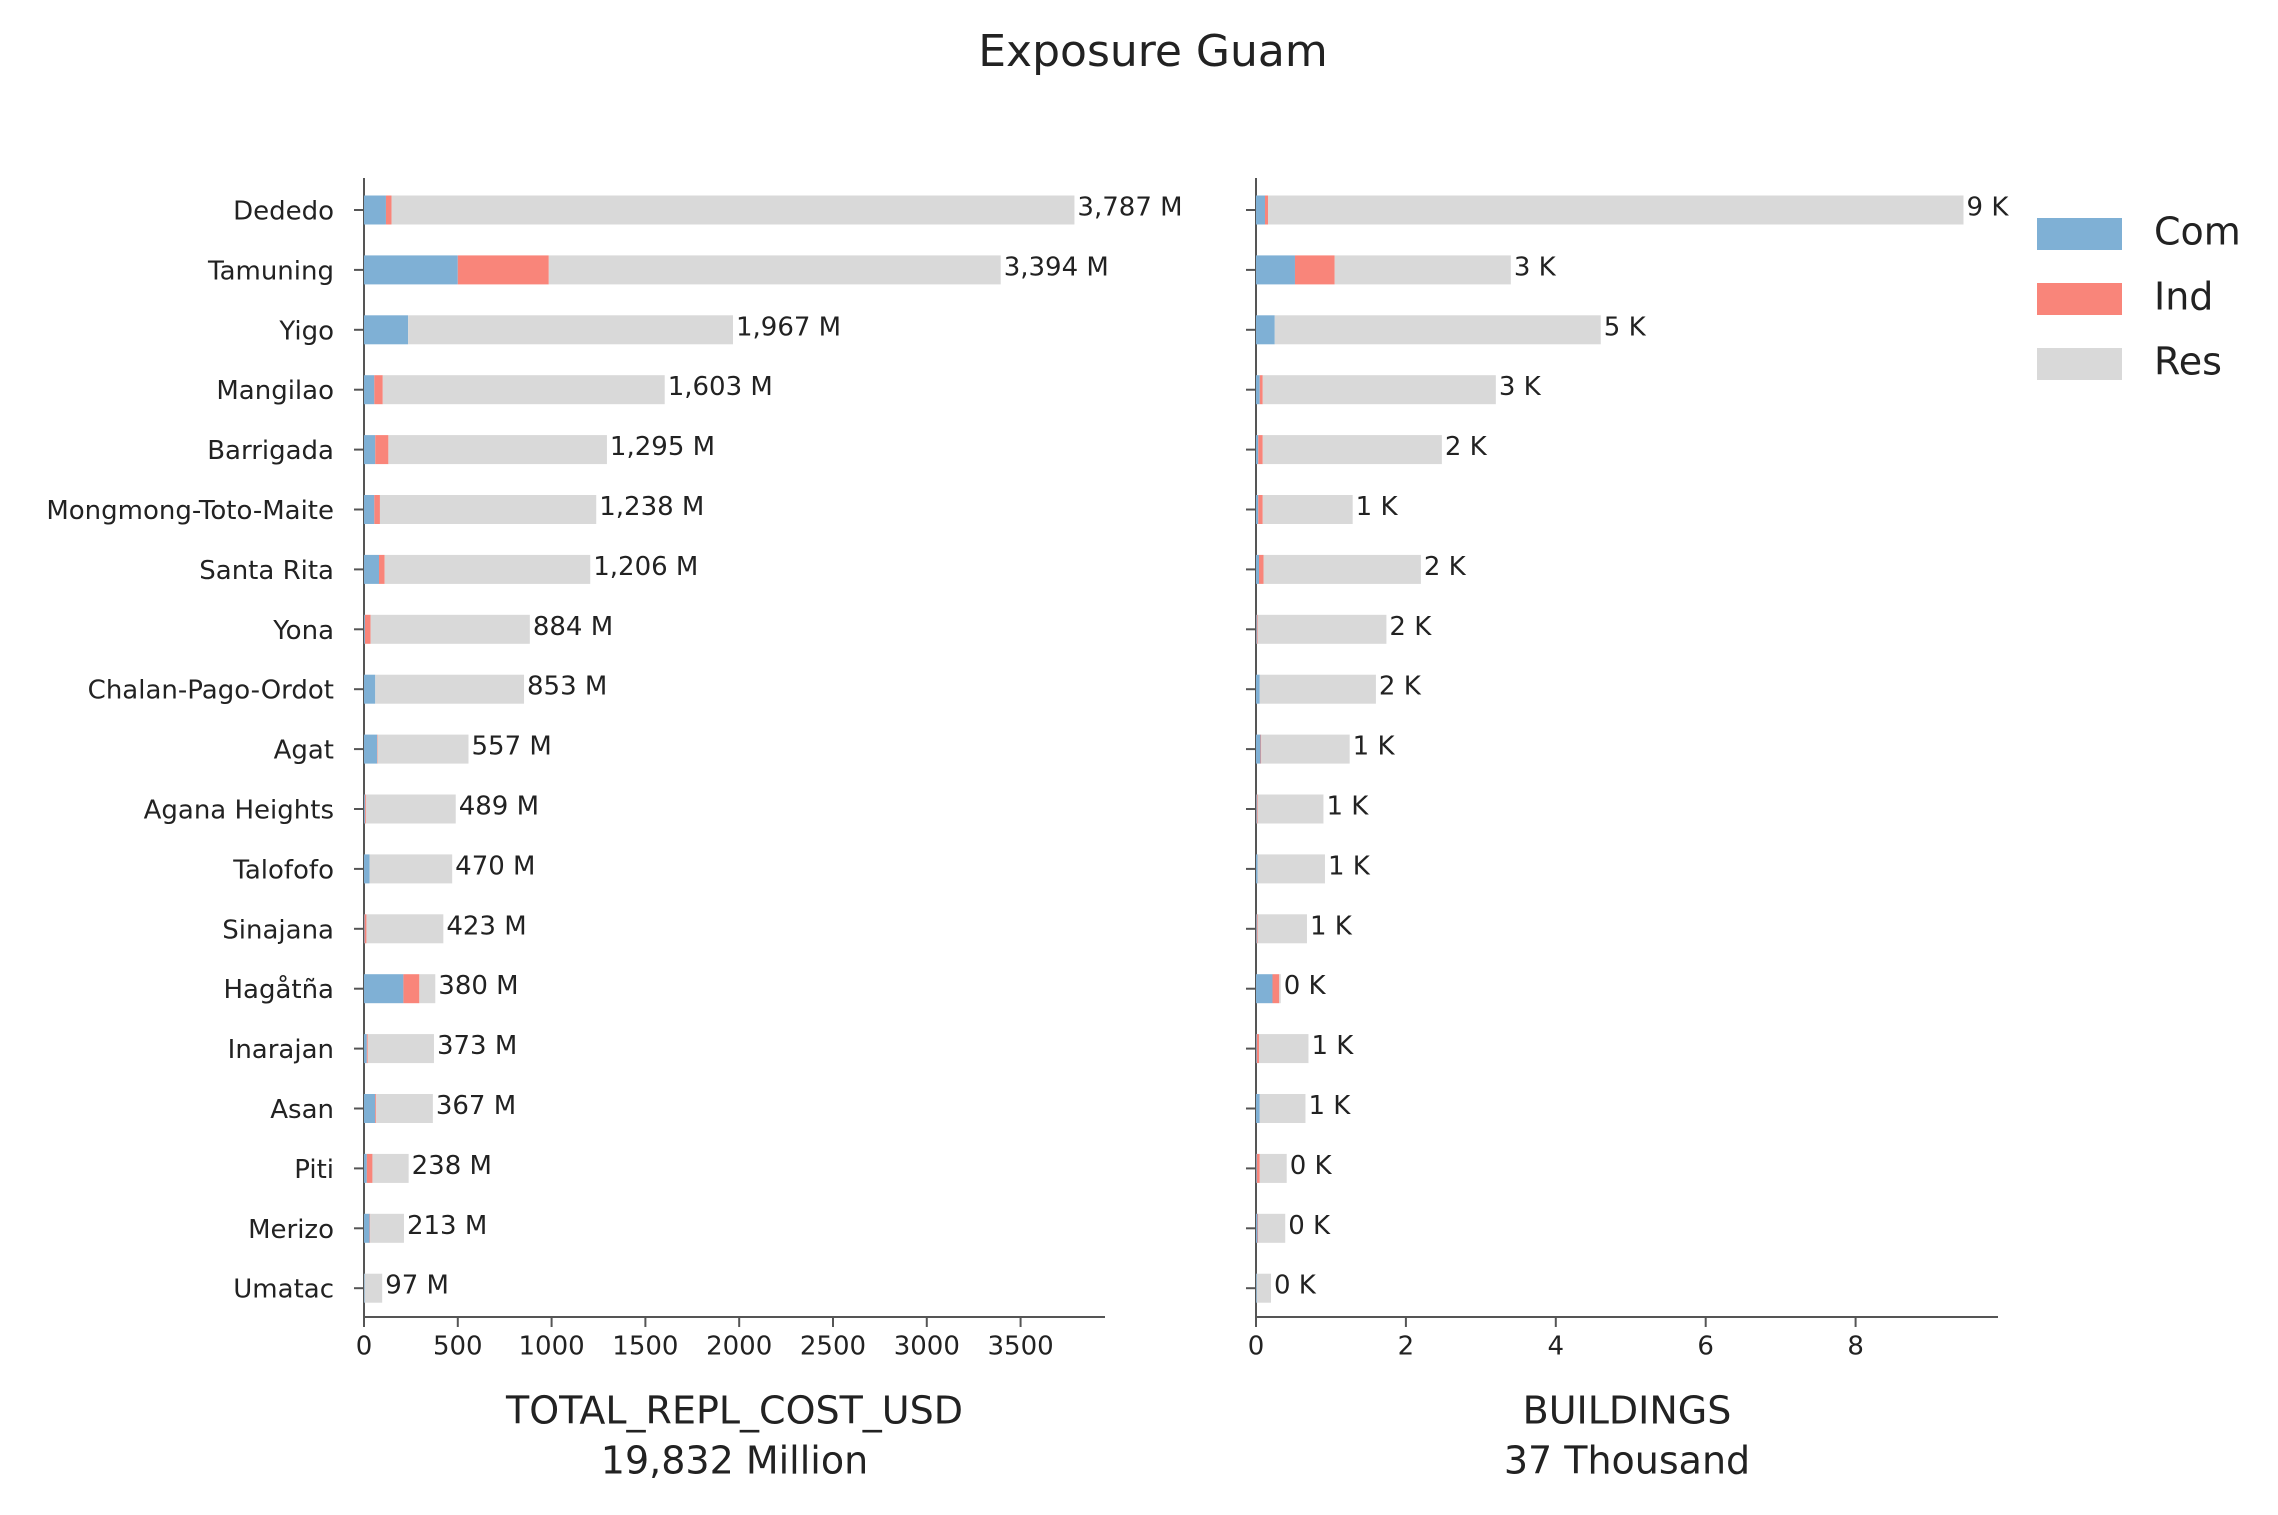  I want to click on y-tick-label: Umatac, so click(283, 1290).